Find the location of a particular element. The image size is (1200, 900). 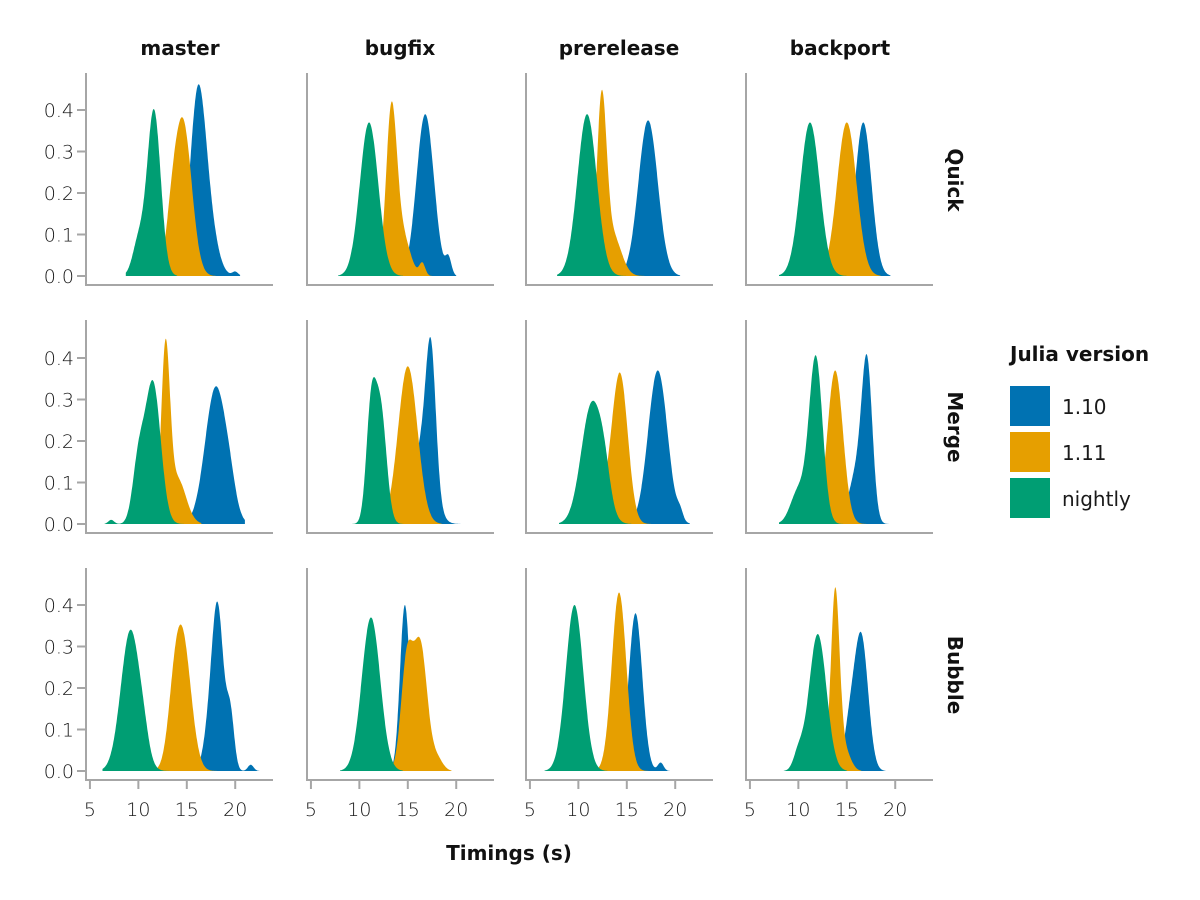

panel-quick-bugfix is located at coordinates (400, 179).